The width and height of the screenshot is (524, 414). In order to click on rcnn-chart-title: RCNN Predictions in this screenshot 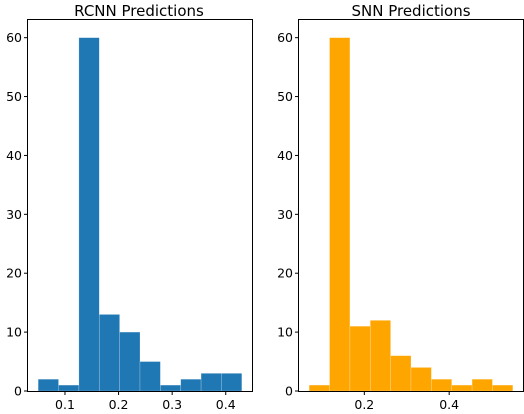, I will do `click(139, 11)`.